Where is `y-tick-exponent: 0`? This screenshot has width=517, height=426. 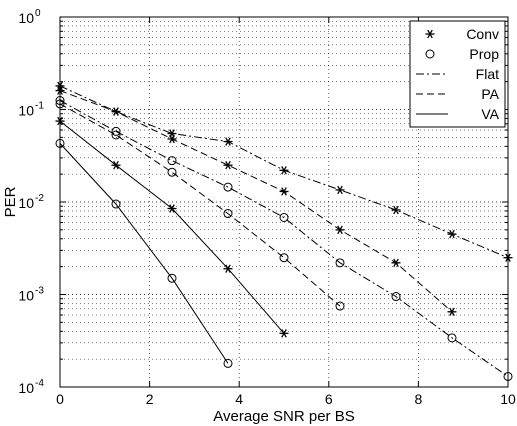
y-tick-exponent: 0 is located at coordinates (38, 13).